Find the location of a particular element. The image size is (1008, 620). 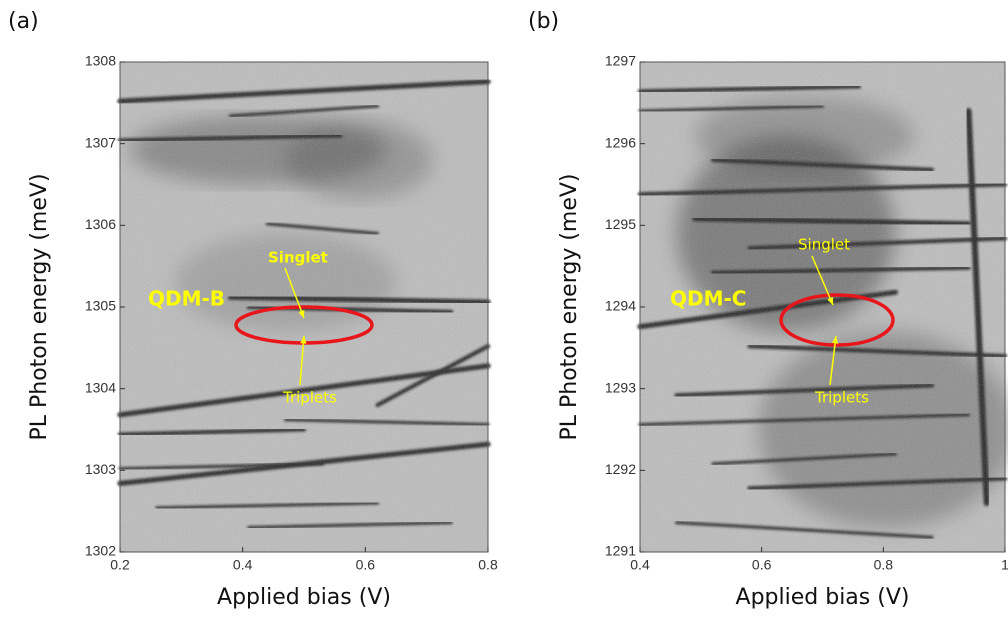

highlight-ellipse is located at coordinates (837, 320).